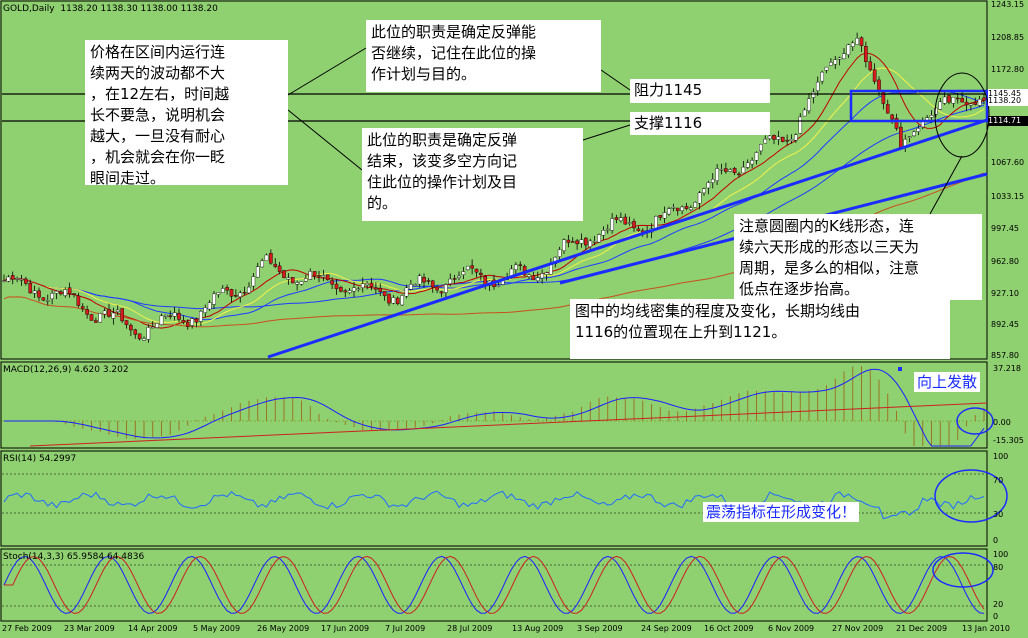 This screenshot has height=638, width=1028. I want to click on macd-label: MACD(12,26,9) 4.620 3.202, so click(66, 370).